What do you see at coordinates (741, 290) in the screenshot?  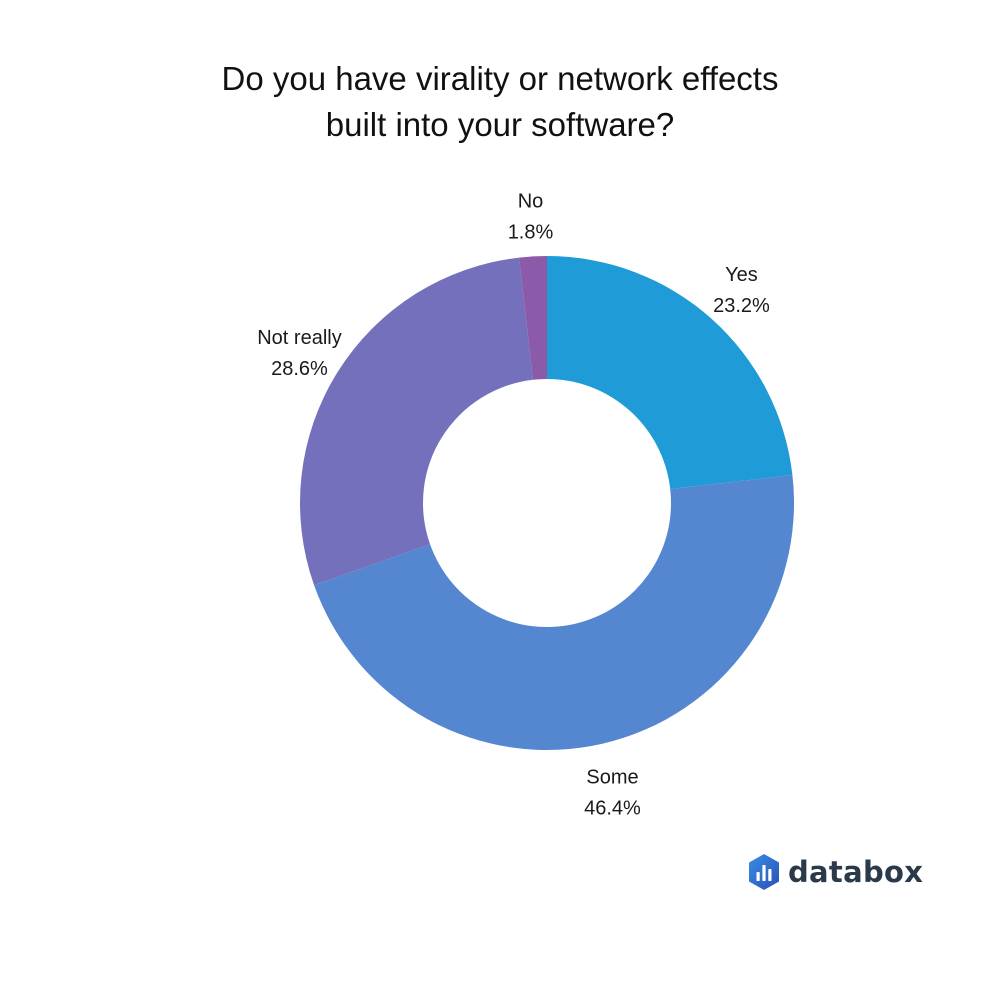 I see `slice-label-yes: Yes 23.2%` at bounding box center [741, 290].